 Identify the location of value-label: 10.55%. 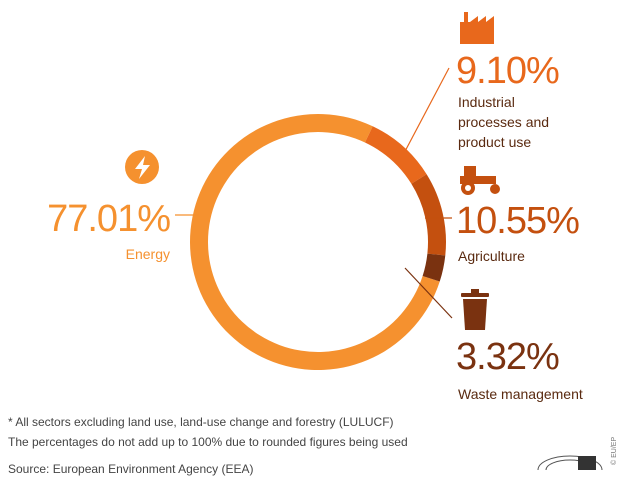
(518, 221).